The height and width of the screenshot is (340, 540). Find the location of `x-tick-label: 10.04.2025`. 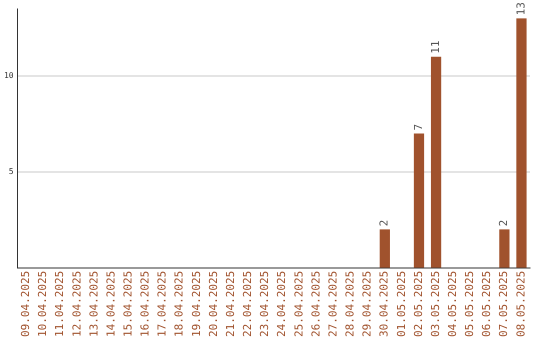

x-tick-label: 10.04.2025 is located at coordinates (43, 304).